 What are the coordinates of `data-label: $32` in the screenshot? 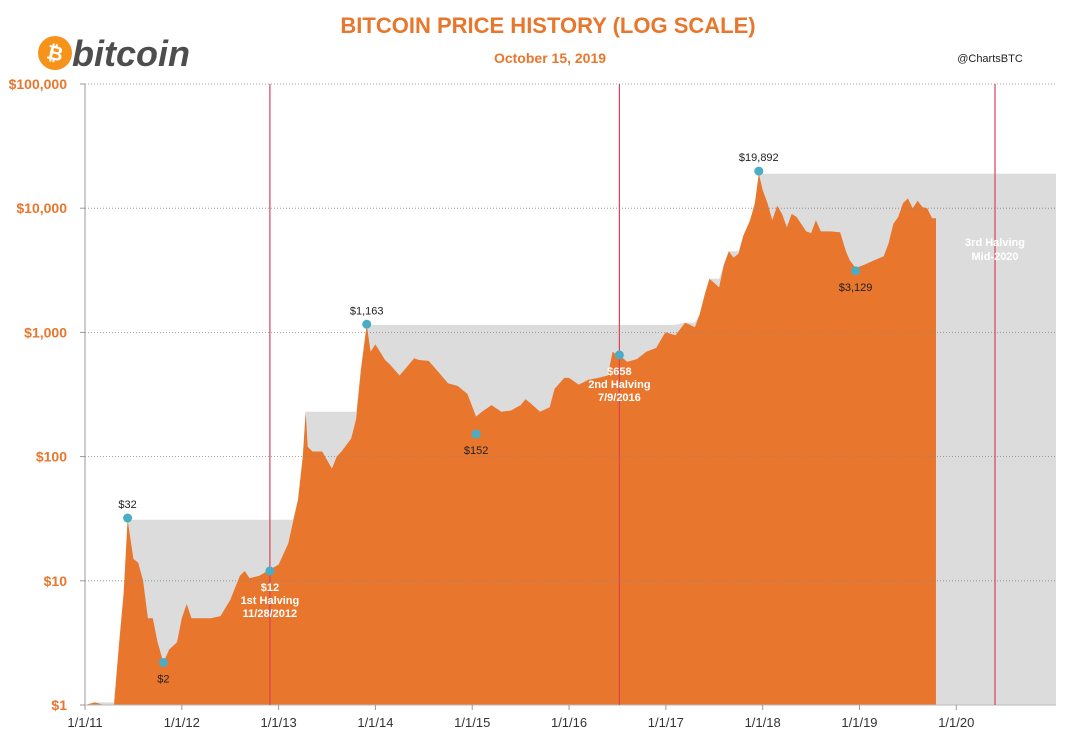 It's located at (127, 505).